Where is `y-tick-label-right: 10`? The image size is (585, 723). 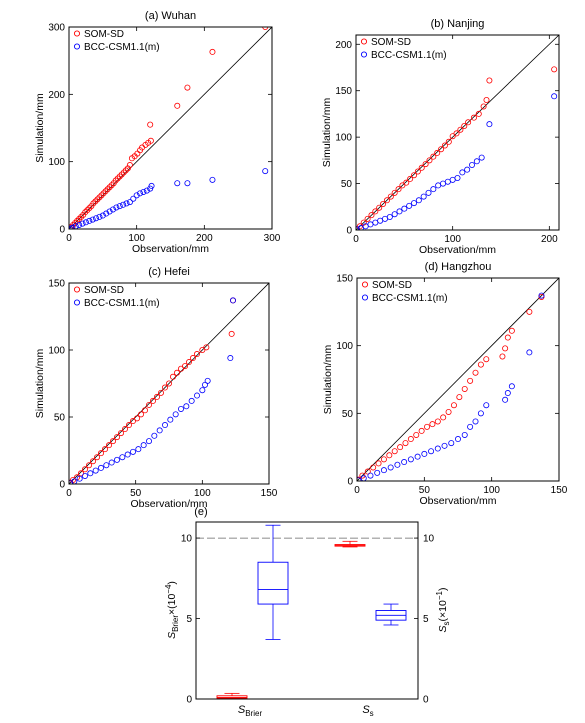 y-tick-label-right: 10 is located at coordinates (429, 539).